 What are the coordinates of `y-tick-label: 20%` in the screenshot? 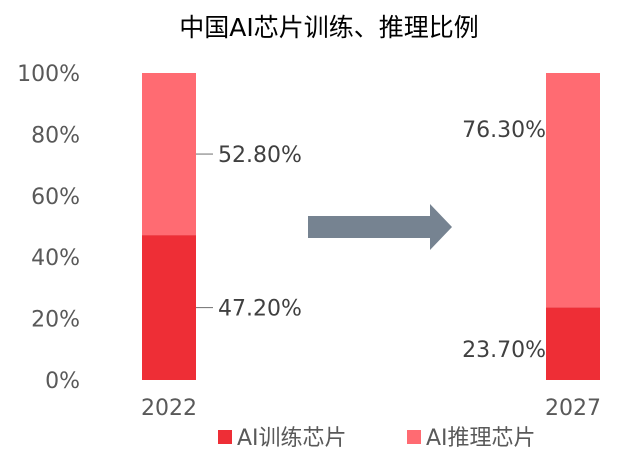 It's located at (55, 320).